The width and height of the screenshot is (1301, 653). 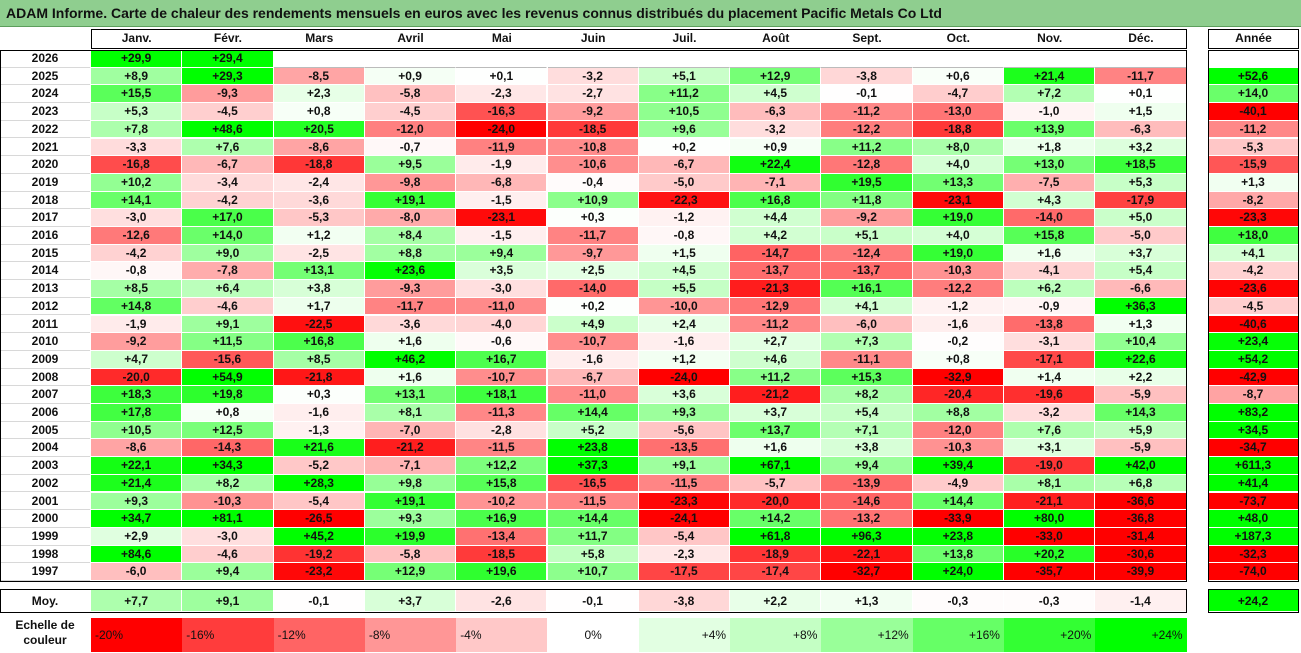 What do you see at coordinates (1050, 359) in the screenshot?
I see `heat-cell: -17,1` at bounding box center [1050, 359].